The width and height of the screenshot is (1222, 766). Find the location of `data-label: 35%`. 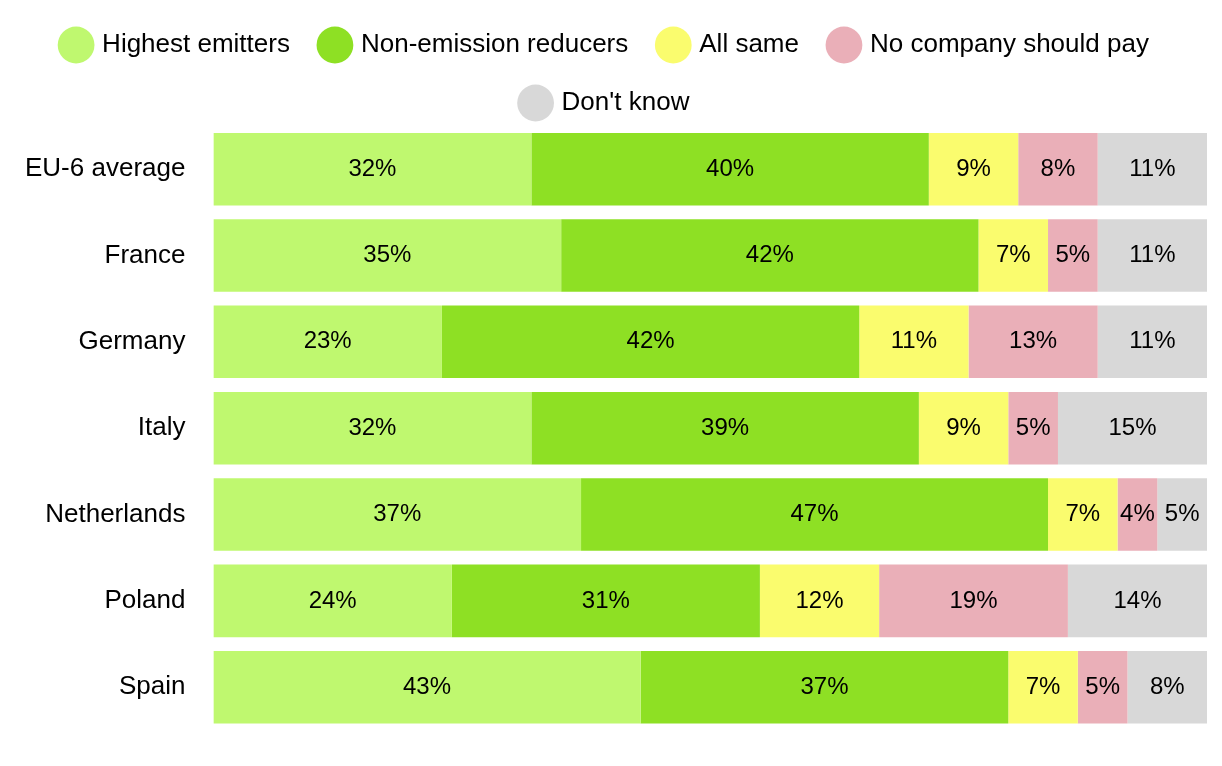

data-label: 35% is located at coordinates (387, 254).